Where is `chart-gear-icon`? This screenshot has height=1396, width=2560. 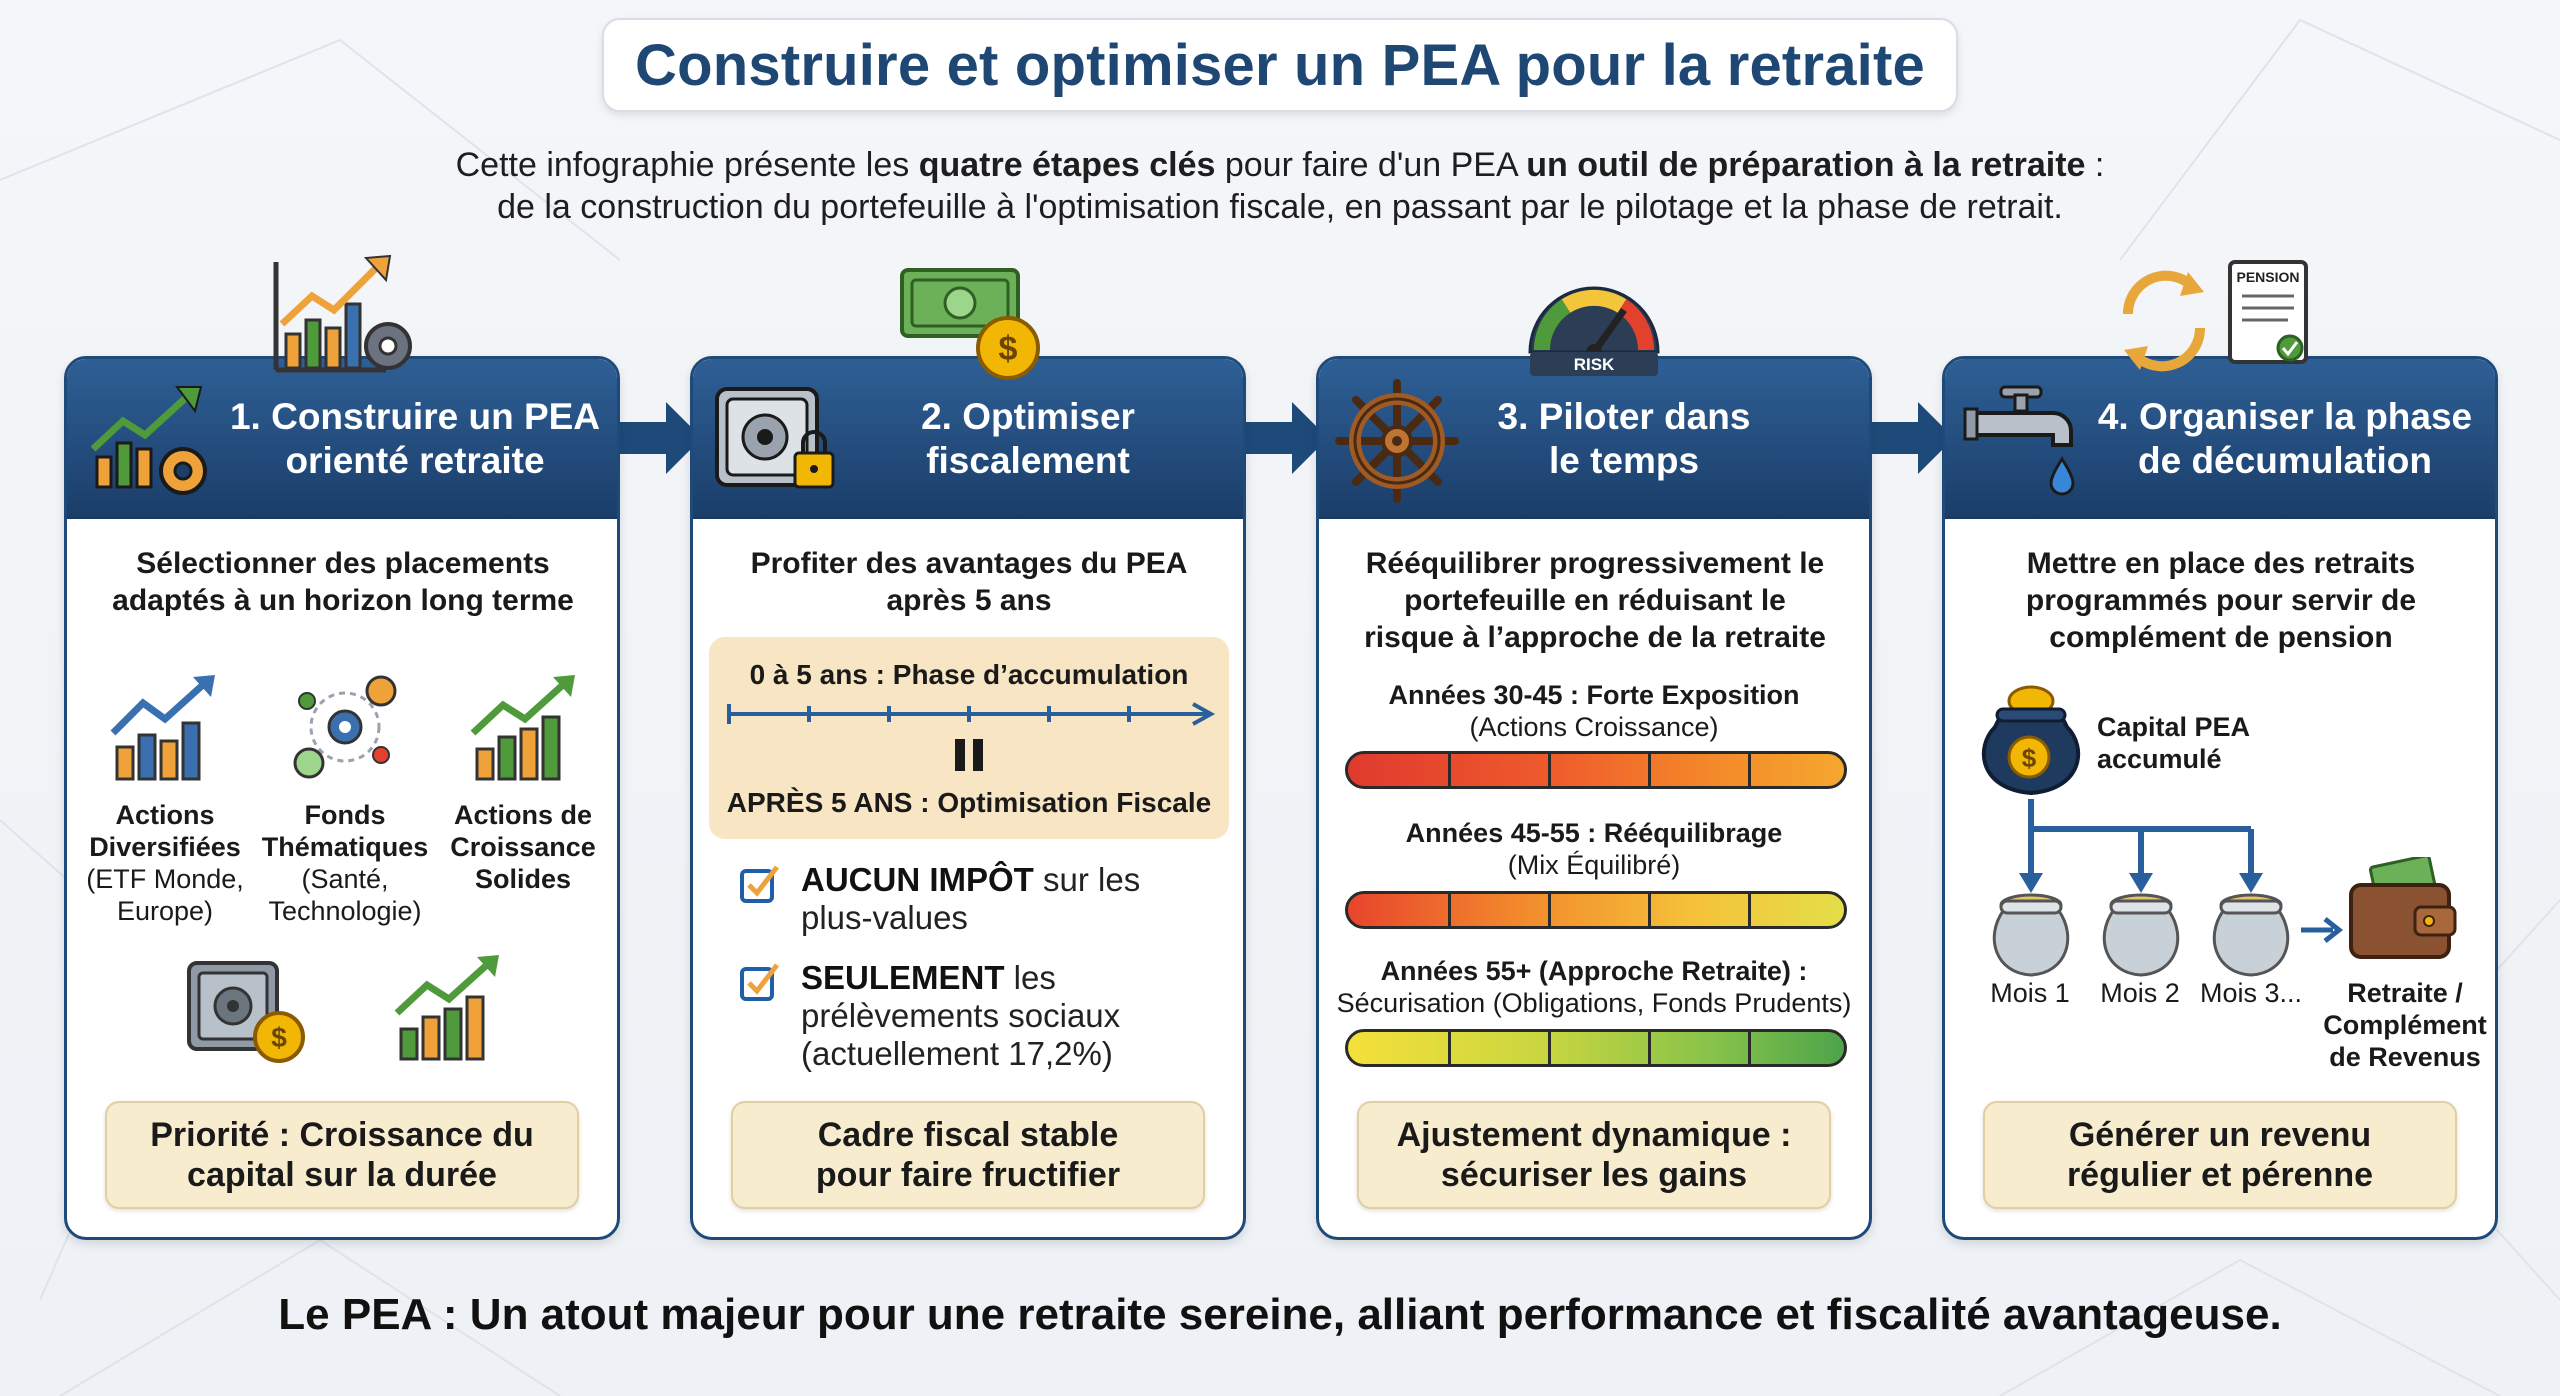 chart-gear-icon is located at coordinates (148, 440).